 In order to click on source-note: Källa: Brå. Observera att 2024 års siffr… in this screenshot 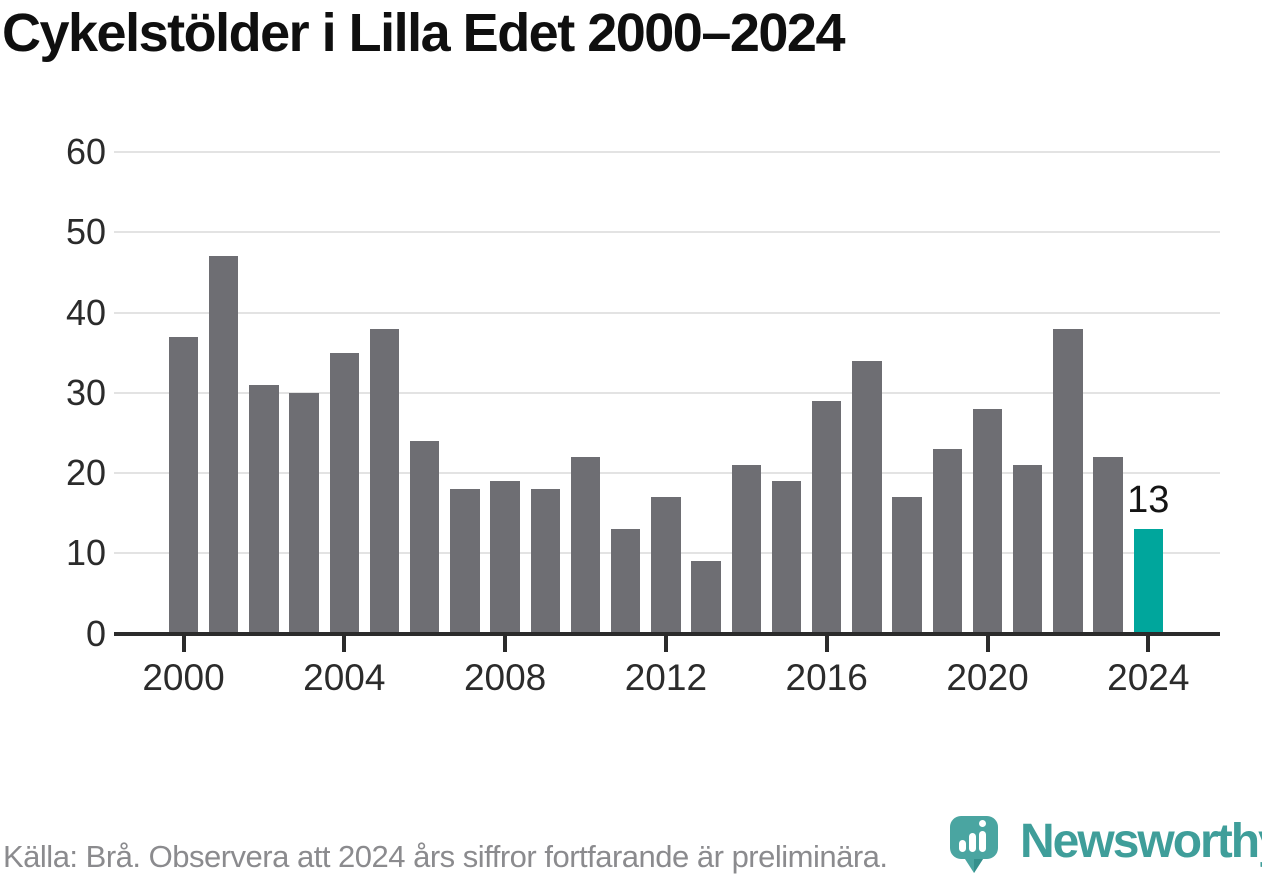, I will do `click(445, 856)`.